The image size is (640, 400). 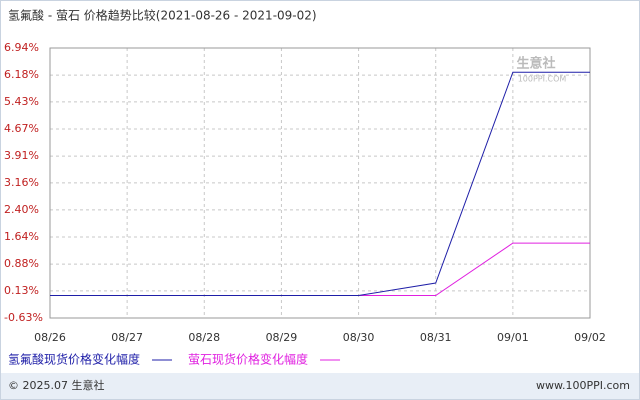 I want to click on y-tick-label: 5.43%, so click(x=21, y=101).